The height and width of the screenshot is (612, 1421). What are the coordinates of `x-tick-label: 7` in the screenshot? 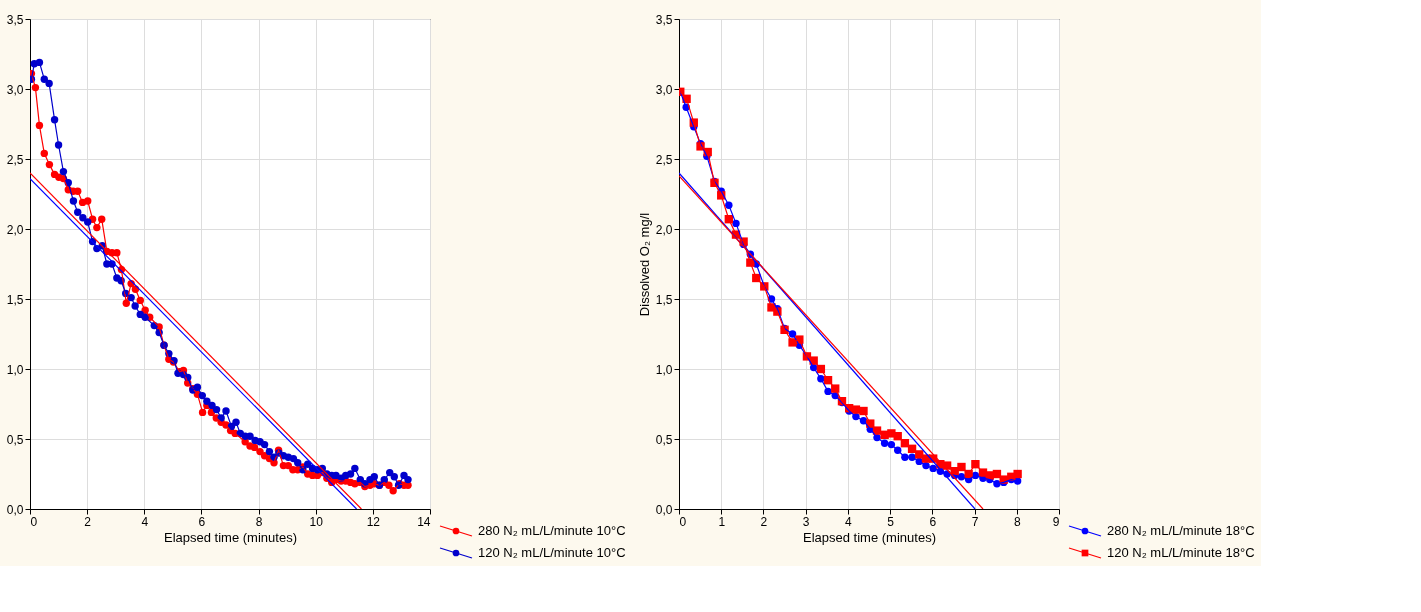 It's located at (975, 521).